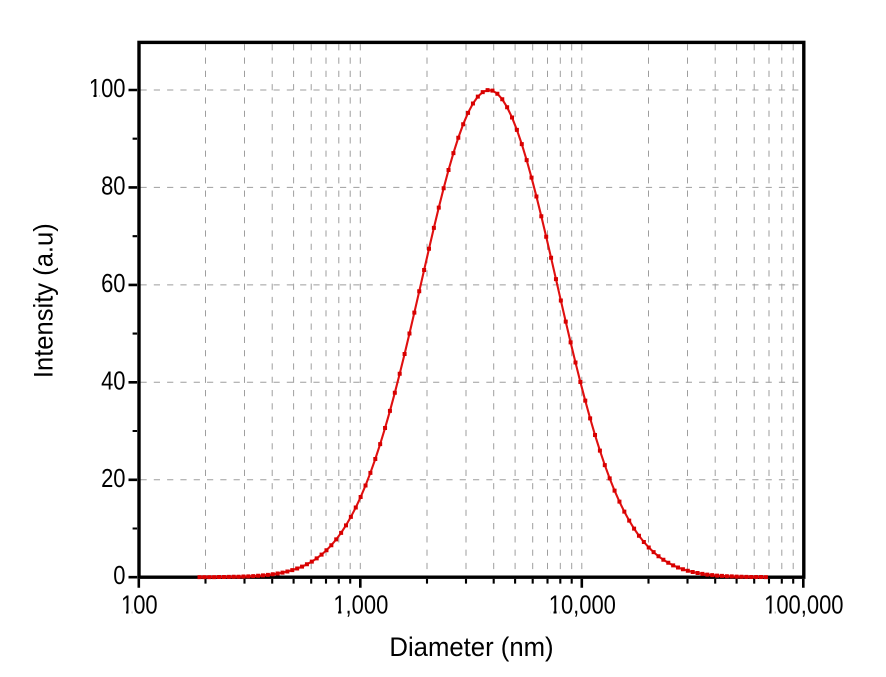  What do you see at coordinates (113, 478) in the screenshot?
I see `svg-text: 20` at bounding box center [113, 478].